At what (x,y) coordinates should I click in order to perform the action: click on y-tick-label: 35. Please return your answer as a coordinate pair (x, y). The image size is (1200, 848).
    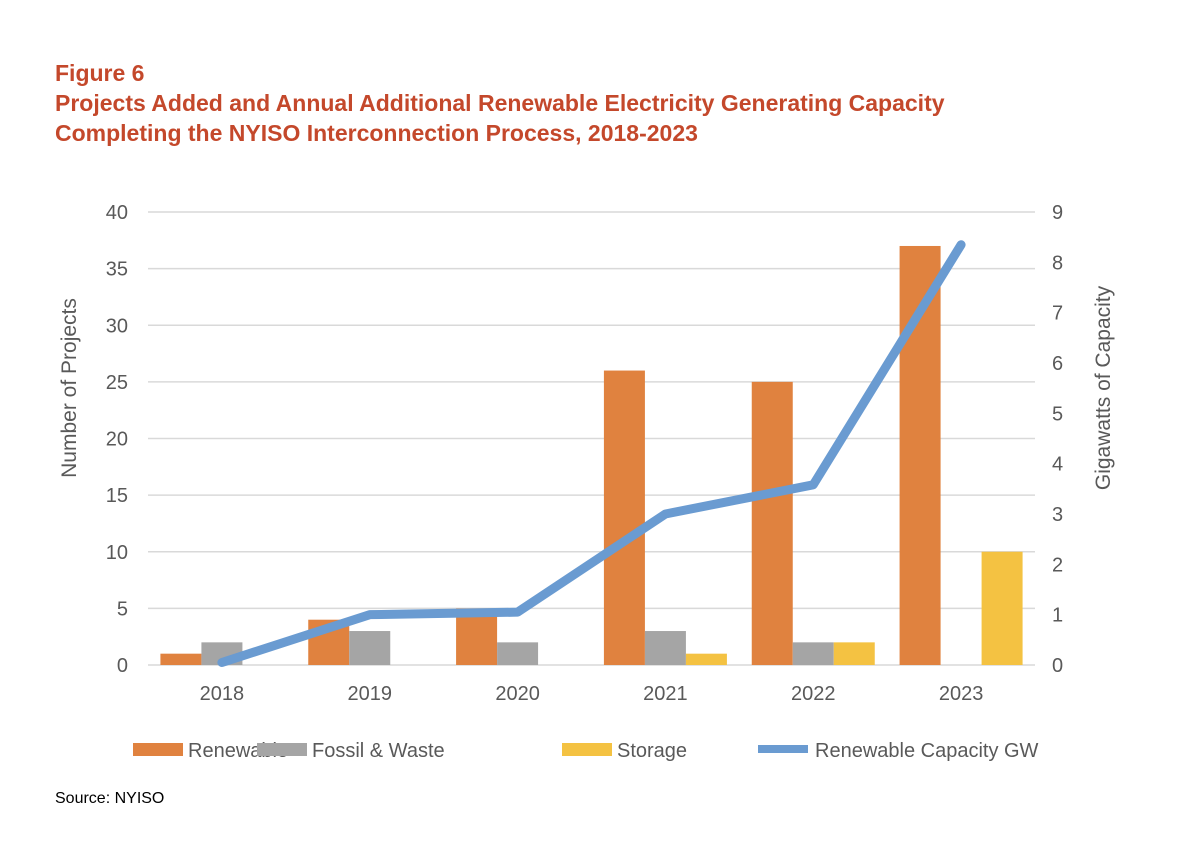
    Looking at the image, I should click on (117, 270).